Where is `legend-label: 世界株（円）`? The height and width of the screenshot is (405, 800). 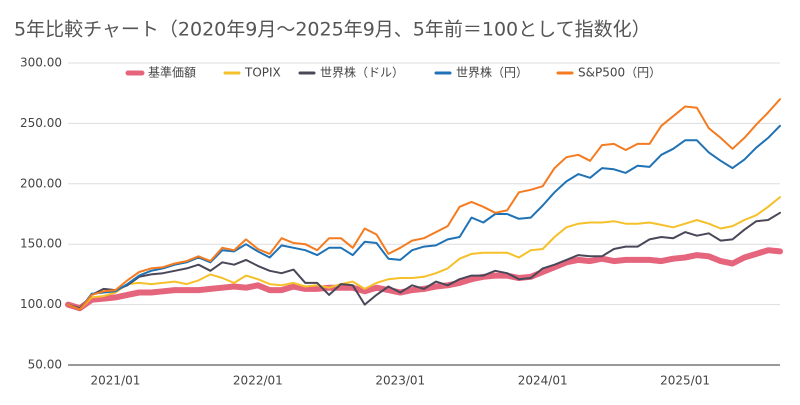 legend-label: 世界株（円） is located at coordinates (492, 72).